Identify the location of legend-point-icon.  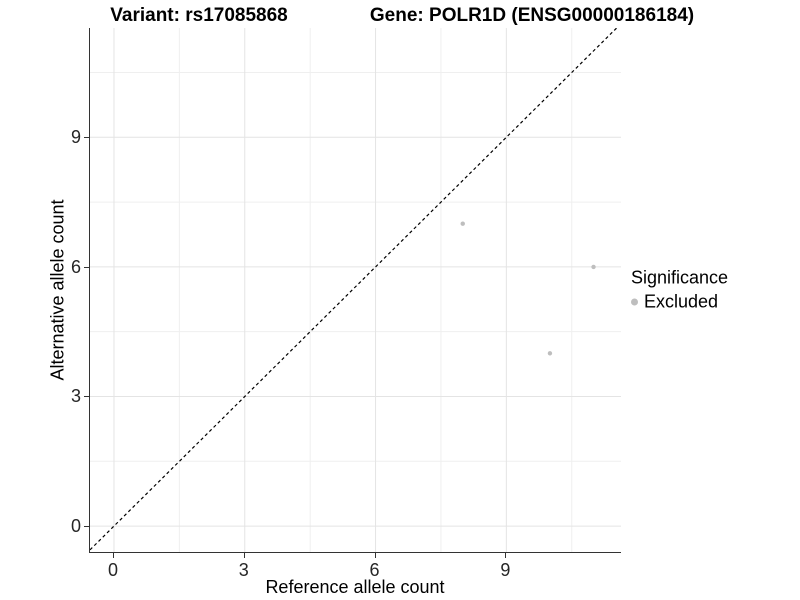
(634, 302).